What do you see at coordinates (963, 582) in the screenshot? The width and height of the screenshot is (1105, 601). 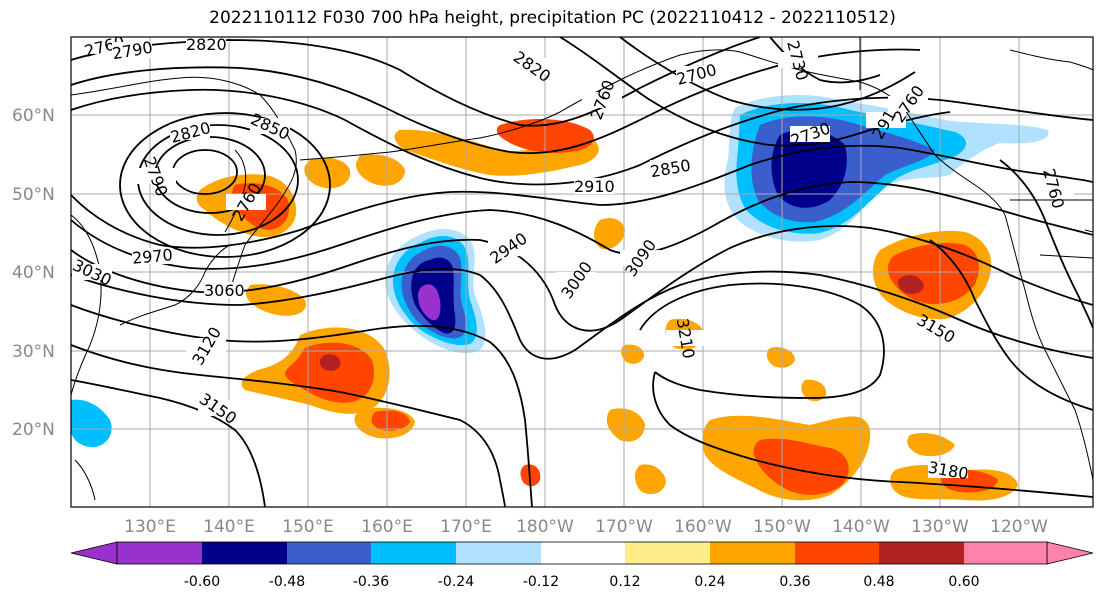 I see `colorbar-tick-label: 0.60` at bounding box center [963, 582].